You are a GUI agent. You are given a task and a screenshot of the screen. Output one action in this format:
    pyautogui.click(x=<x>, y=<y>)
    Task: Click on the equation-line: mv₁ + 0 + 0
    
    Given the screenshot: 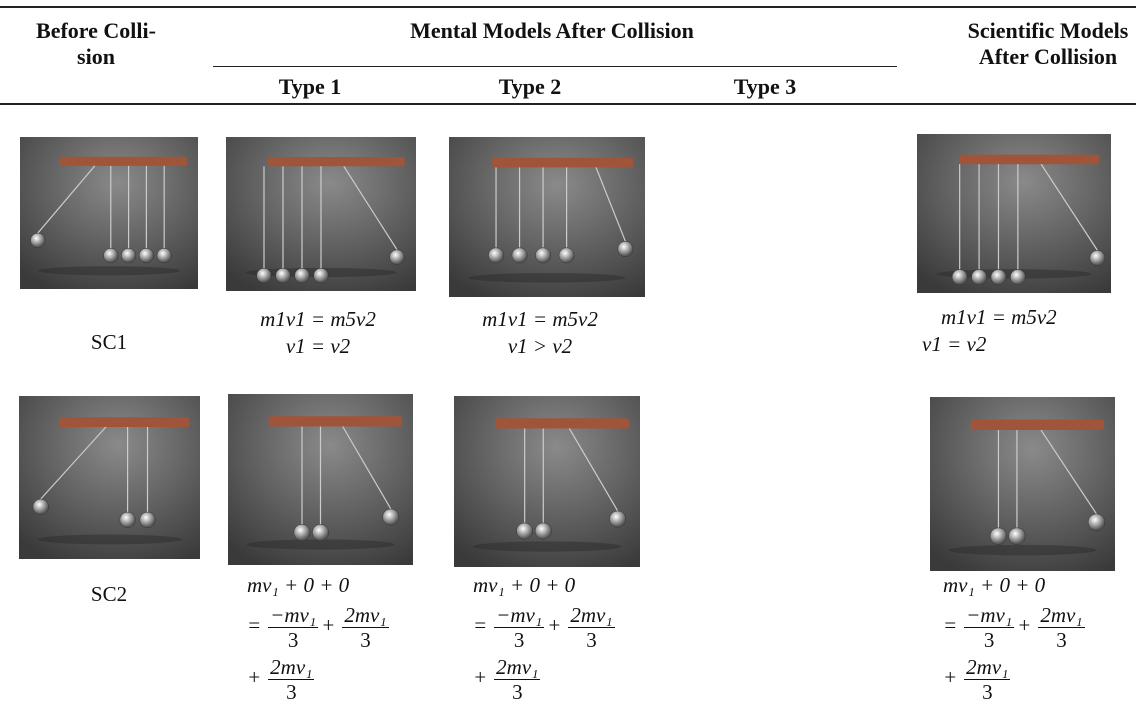 What is the action you would take?
    pyautogui.click(x=994, y=585)
    